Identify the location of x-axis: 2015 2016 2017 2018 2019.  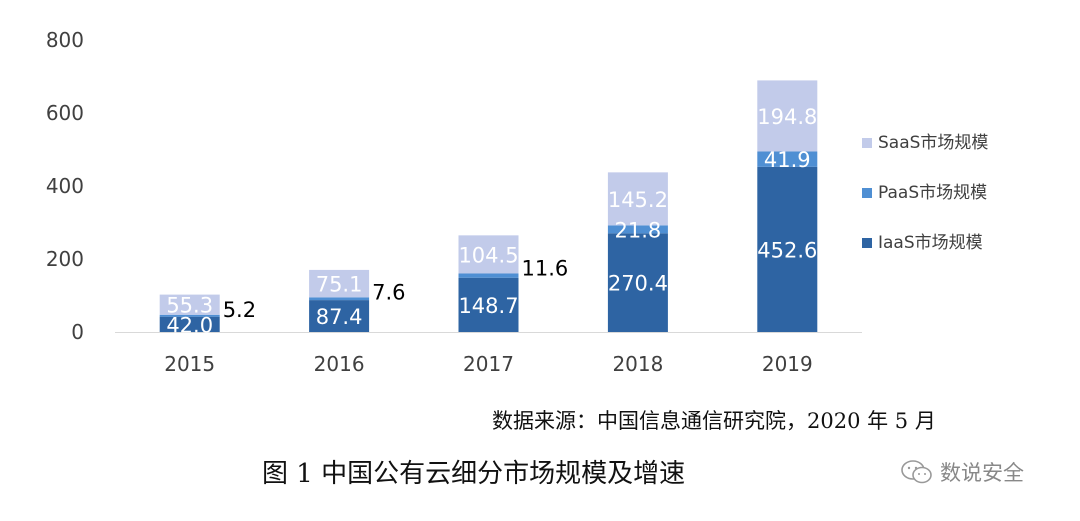
(488, 354).